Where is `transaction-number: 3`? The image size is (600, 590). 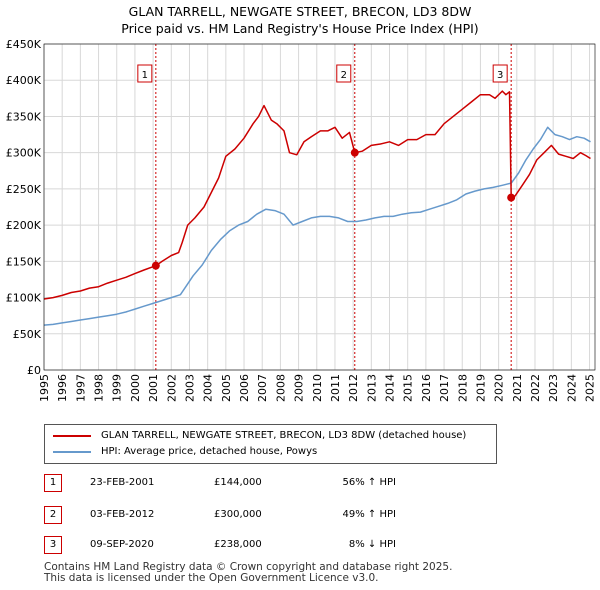
transaction-number: 3 is located at coordinates (53, 545).